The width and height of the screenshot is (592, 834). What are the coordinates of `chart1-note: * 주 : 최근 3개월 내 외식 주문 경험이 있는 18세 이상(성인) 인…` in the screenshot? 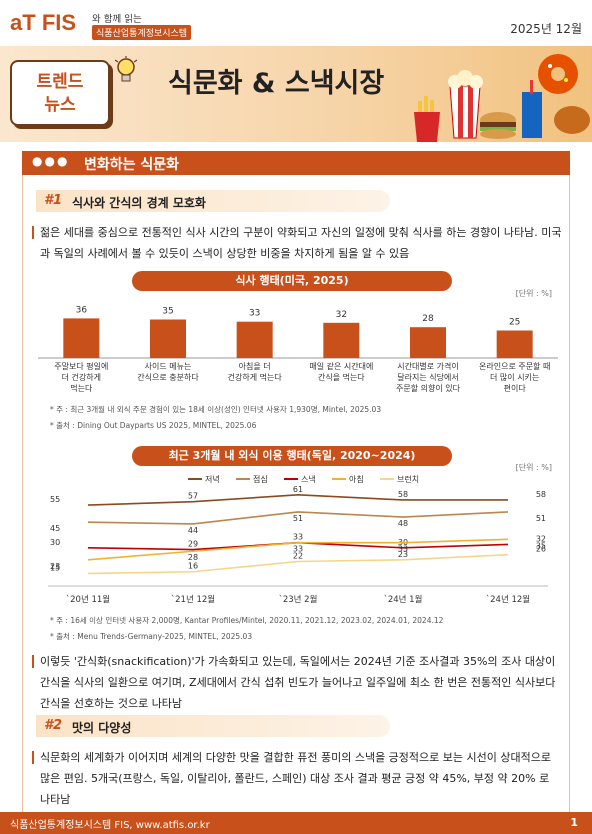 It's located at (216, 409).